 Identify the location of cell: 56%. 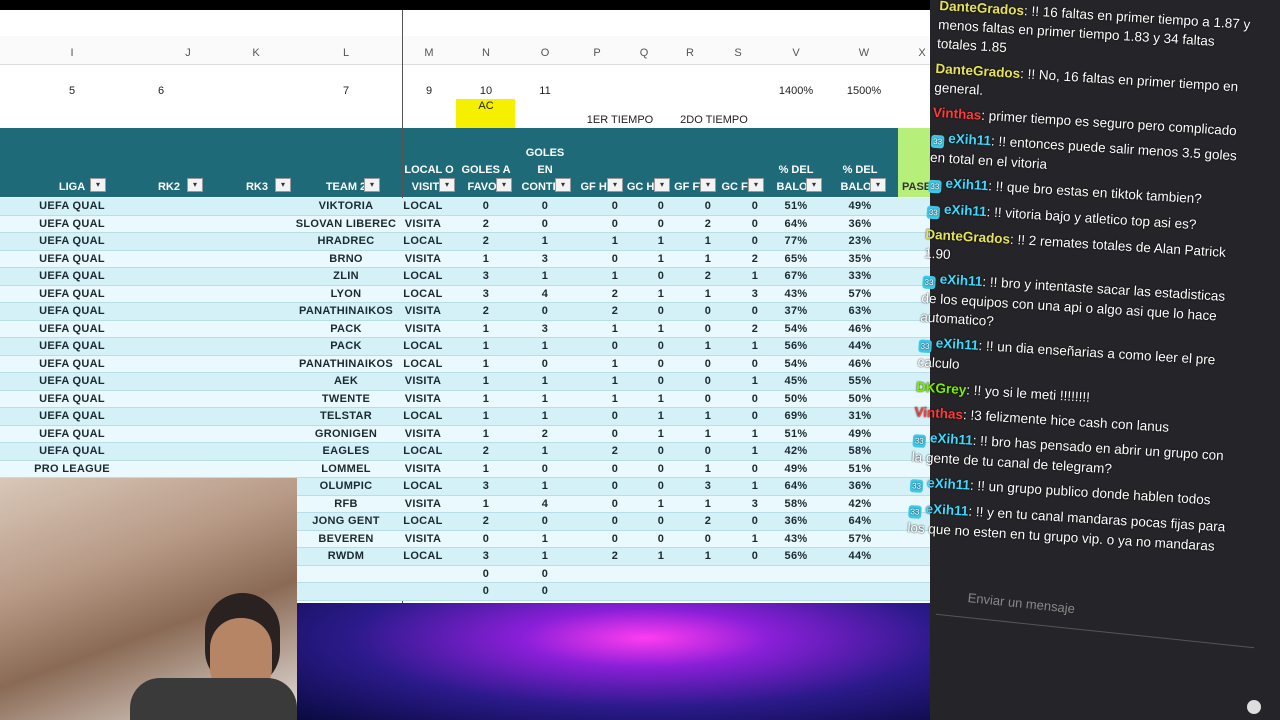
(796, 556).